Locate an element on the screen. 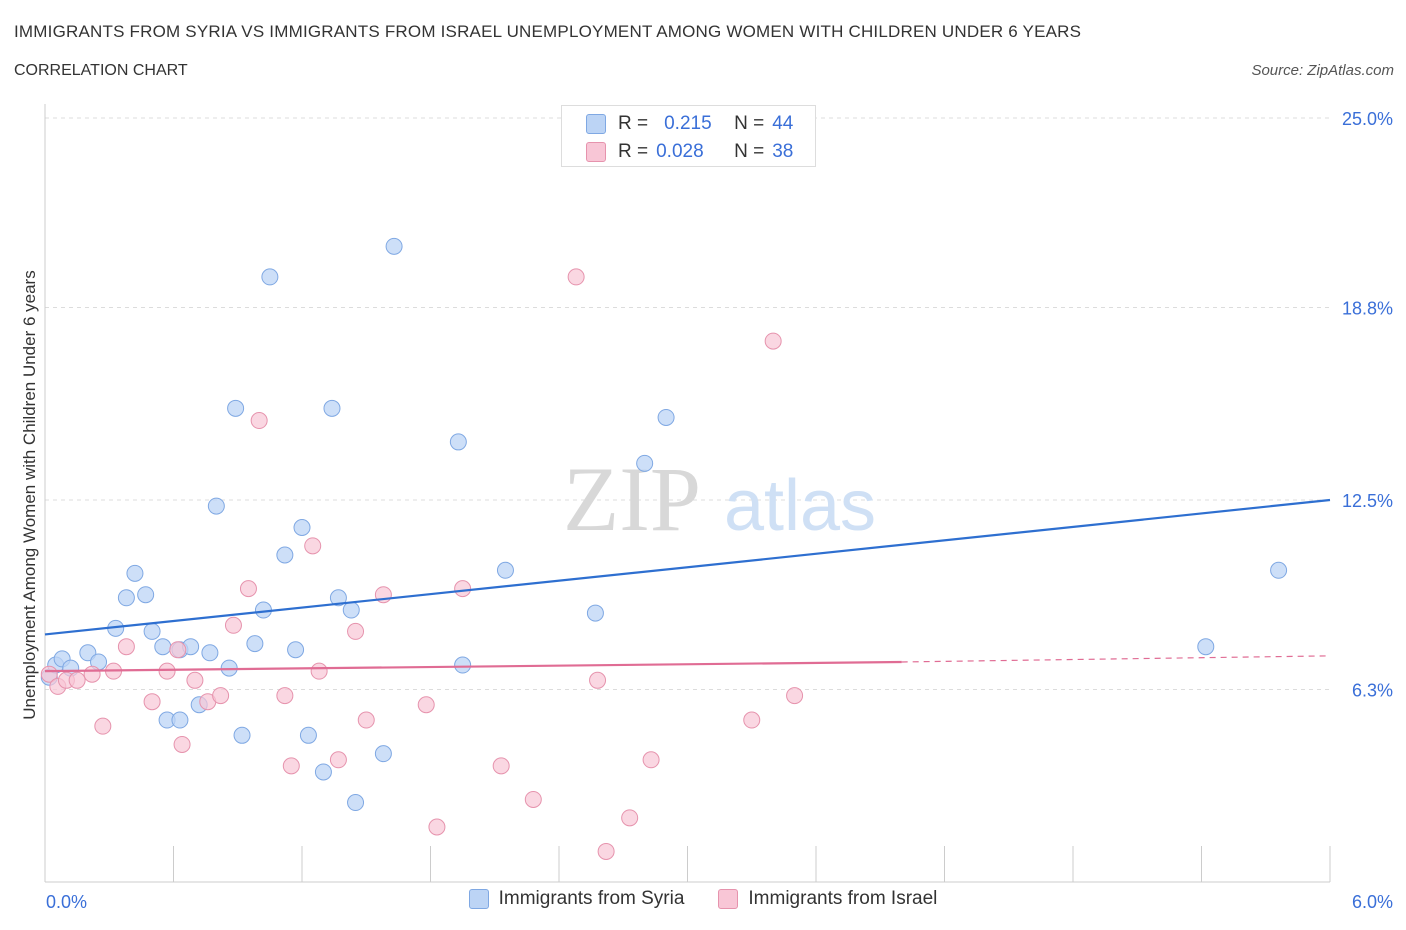 This screenshot has height=930, width=1406. watermark-atlas: atlas is located at coordinates (800, 506).